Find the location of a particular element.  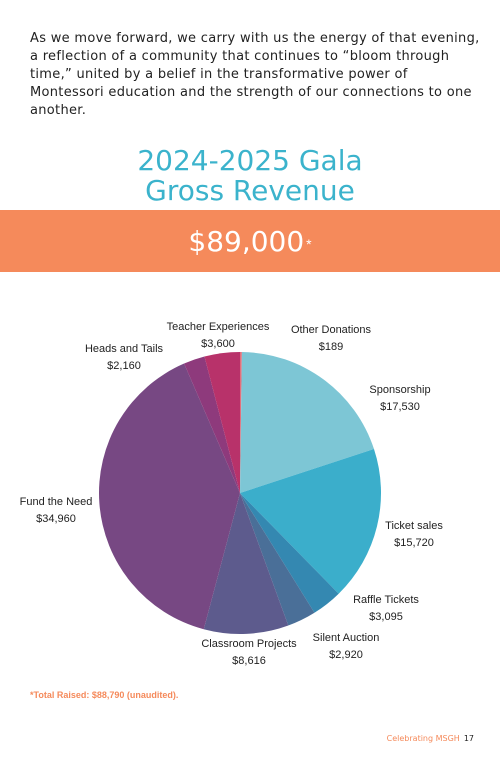

slice-label: Ticket sales is located at coordinates (414, 526).